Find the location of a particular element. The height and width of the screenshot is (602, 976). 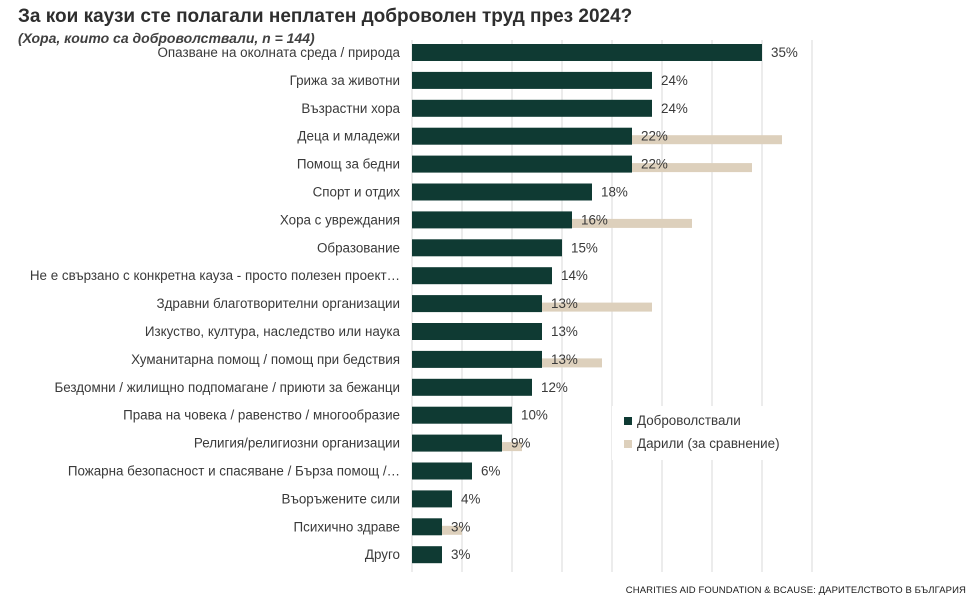

legend-swatch-donors is located at coordinates (628, 444).